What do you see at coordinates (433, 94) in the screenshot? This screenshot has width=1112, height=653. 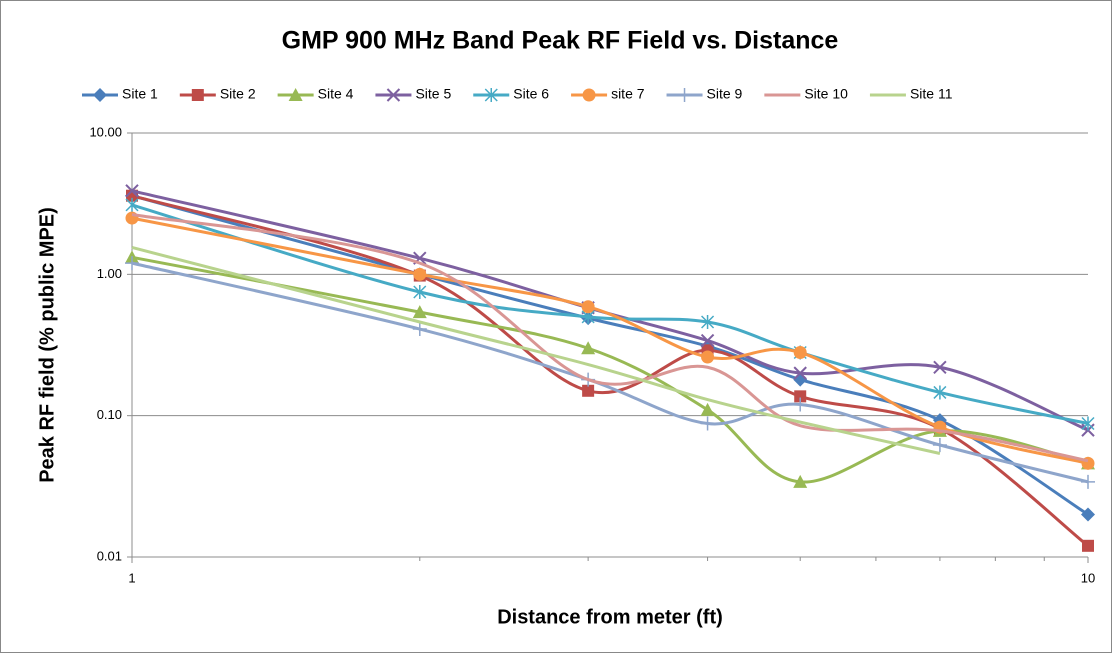 I see `legend-label: Site 5` at bounding box center [433, 94].